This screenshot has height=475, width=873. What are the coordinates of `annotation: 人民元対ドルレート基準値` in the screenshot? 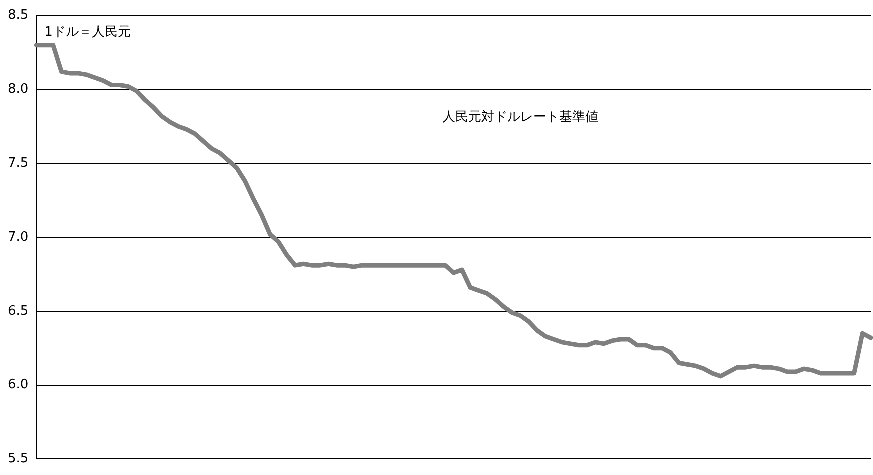 It's located at (520, 117).